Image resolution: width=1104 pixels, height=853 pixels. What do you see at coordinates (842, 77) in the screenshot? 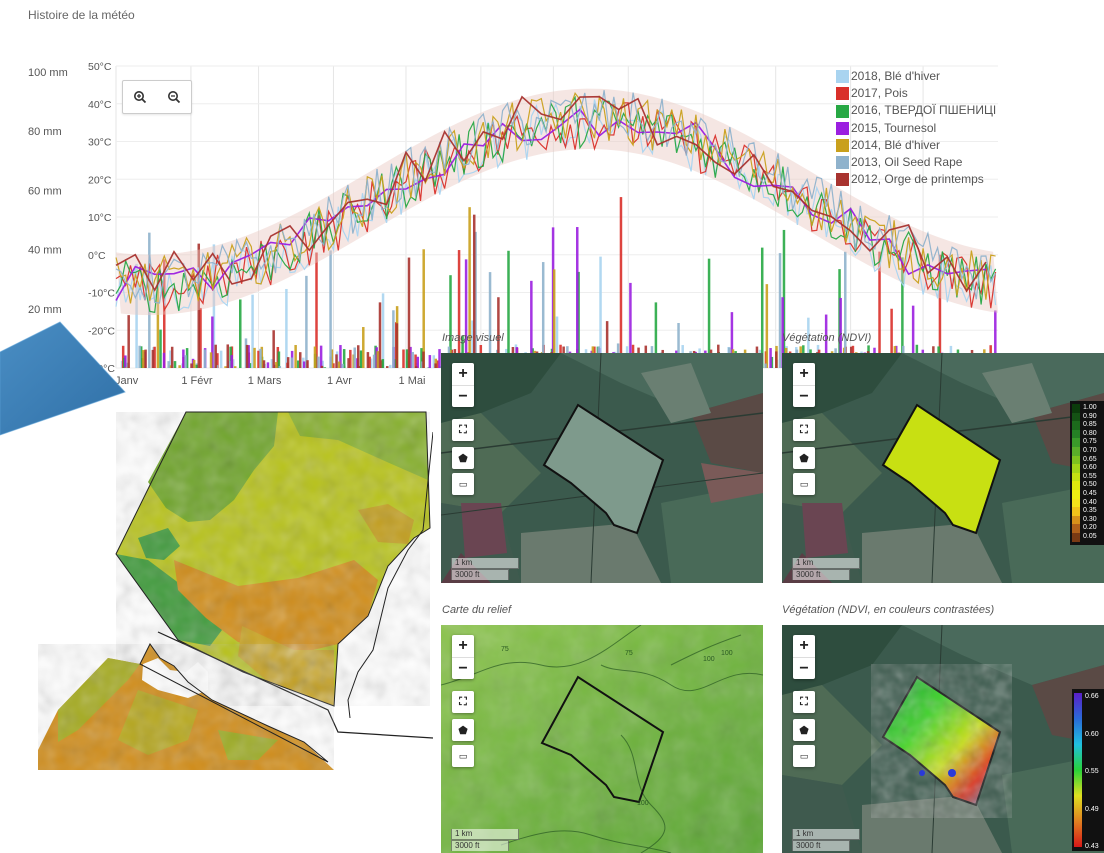
I see `legend-swatch` at bounding box center [842, 77].